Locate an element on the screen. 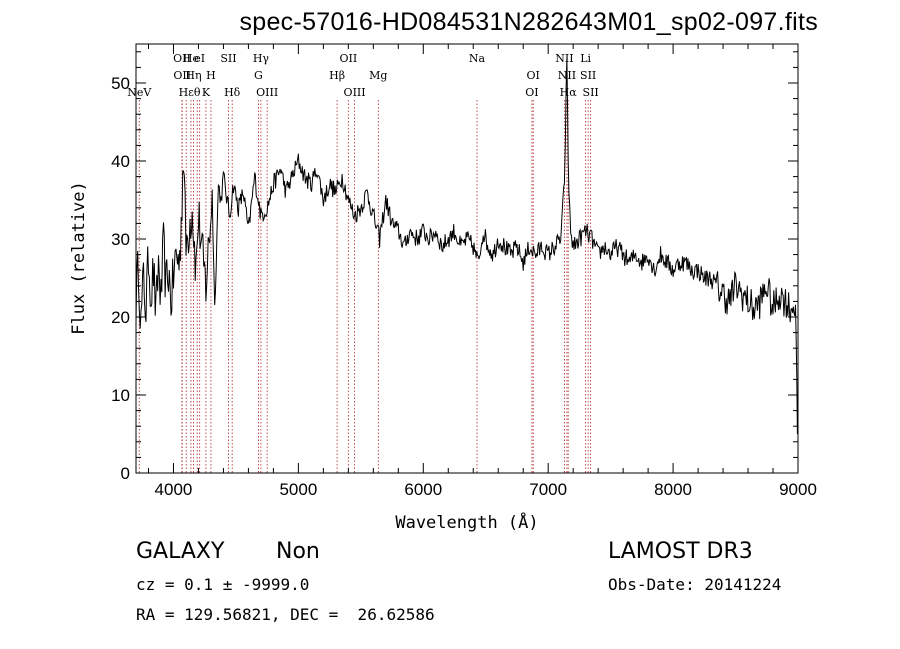 The image size is (900, 649). emission-line-label: Li is located at coordinates (585, 58).